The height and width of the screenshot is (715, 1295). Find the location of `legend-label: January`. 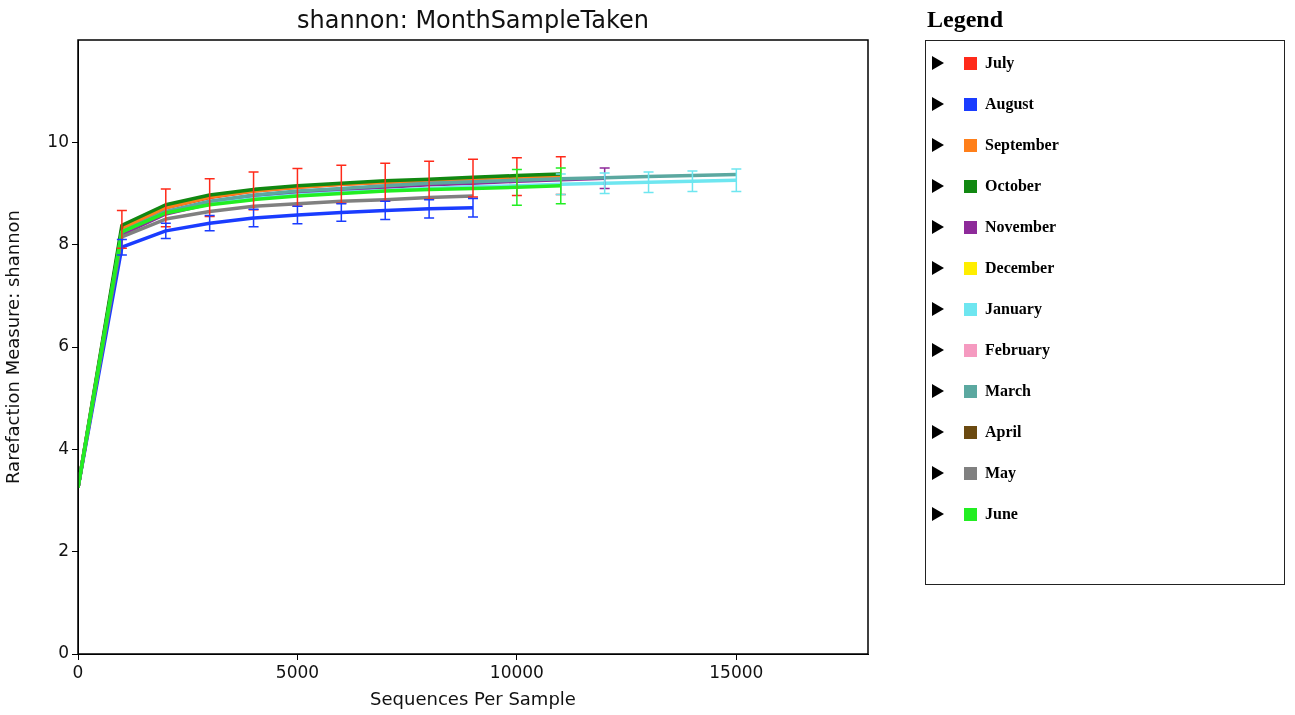

legend-label: January is located at coordinates (1013, 309).